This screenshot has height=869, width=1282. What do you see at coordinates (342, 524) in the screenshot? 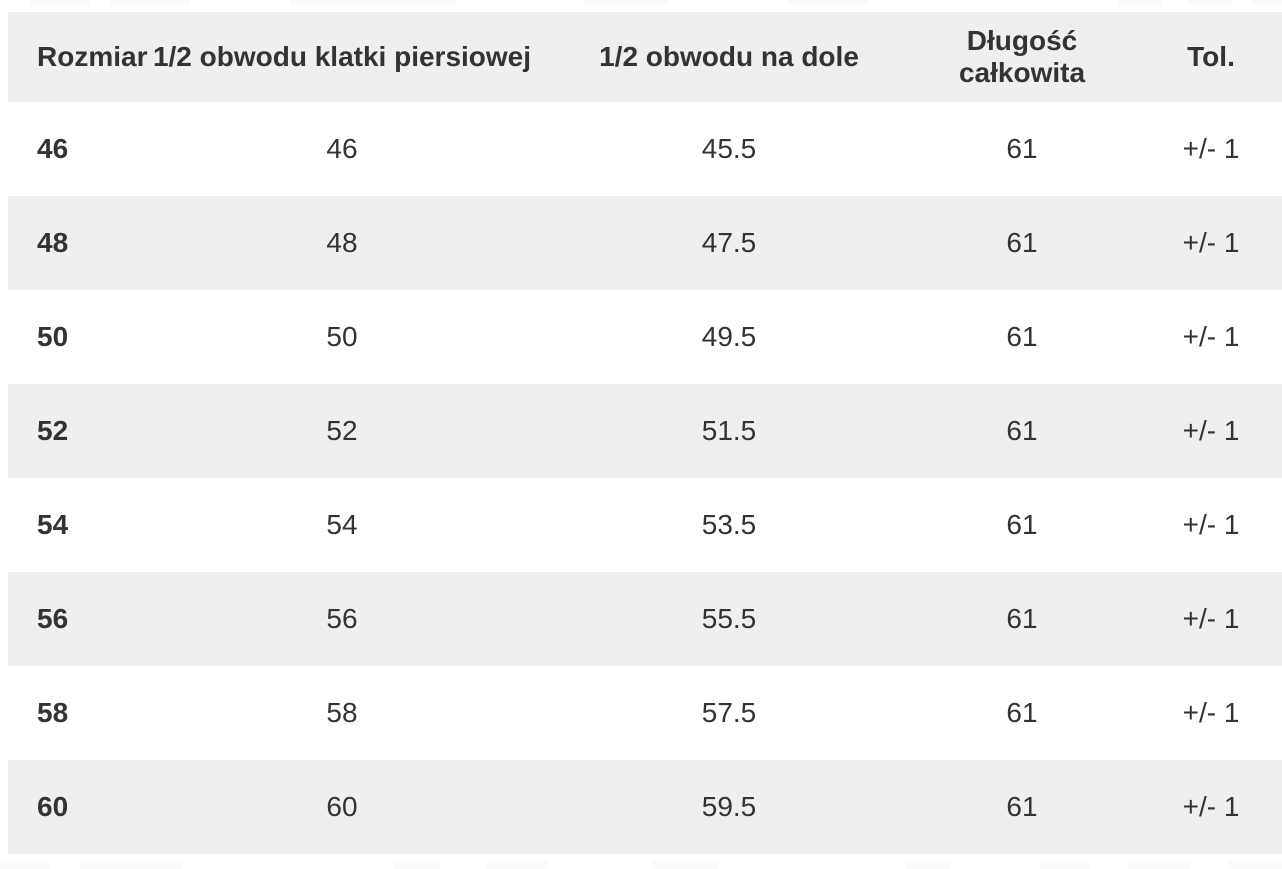
I see `cell-chest: 54` at bounding box center [342, 524].